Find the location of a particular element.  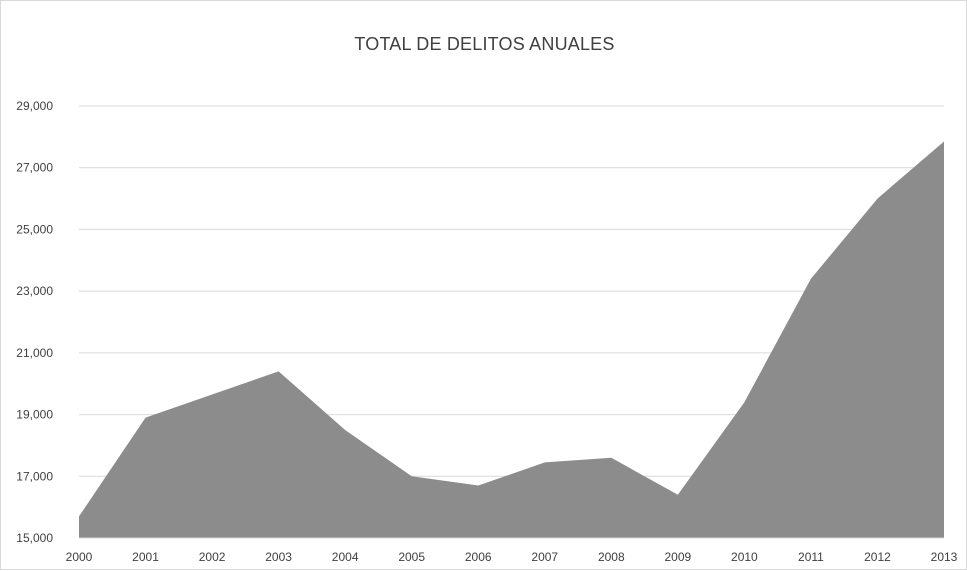

y-tick-label: 23,000 is located at coordinates (34, 291).